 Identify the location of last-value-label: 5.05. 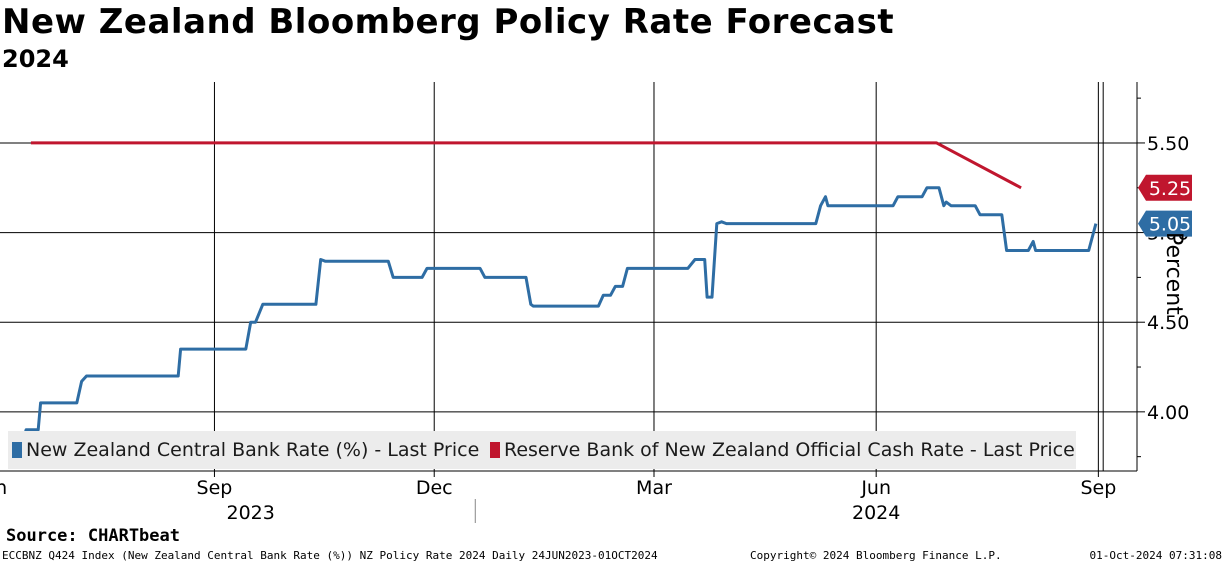
(1170, 225).